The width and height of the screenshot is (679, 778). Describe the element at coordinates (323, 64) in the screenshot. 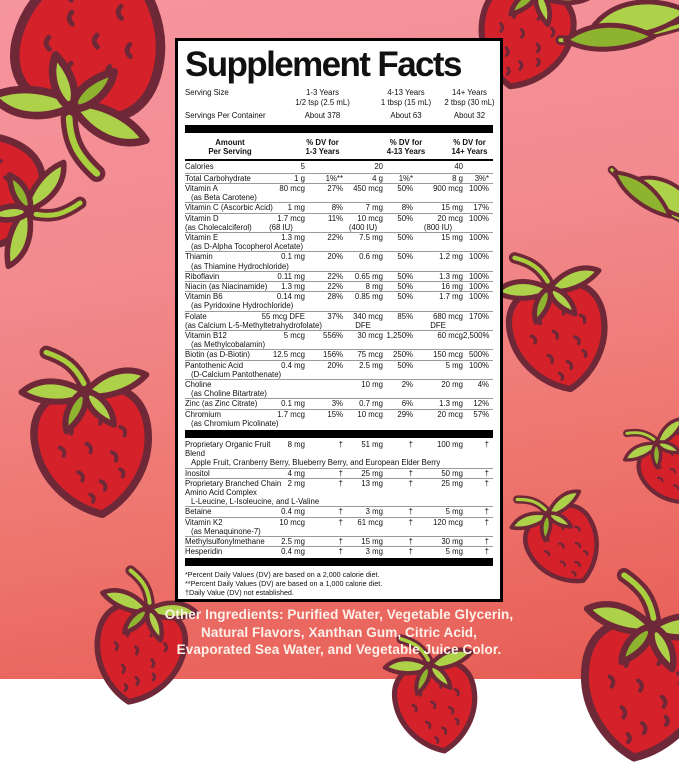

I see `supplement-facts-title: Supplement Facts` at that location.